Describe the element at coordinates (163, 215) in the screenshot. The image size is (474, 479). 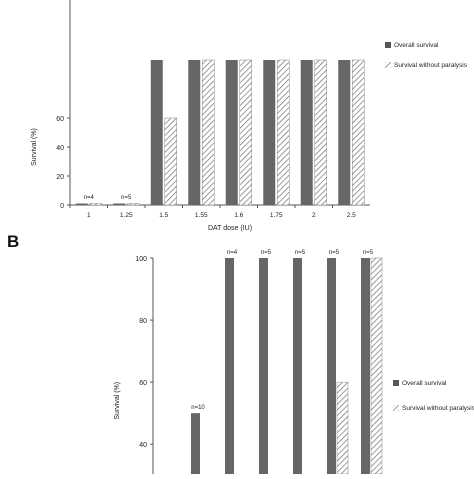
I see `x-tick-label-a: 1.5` at that location.